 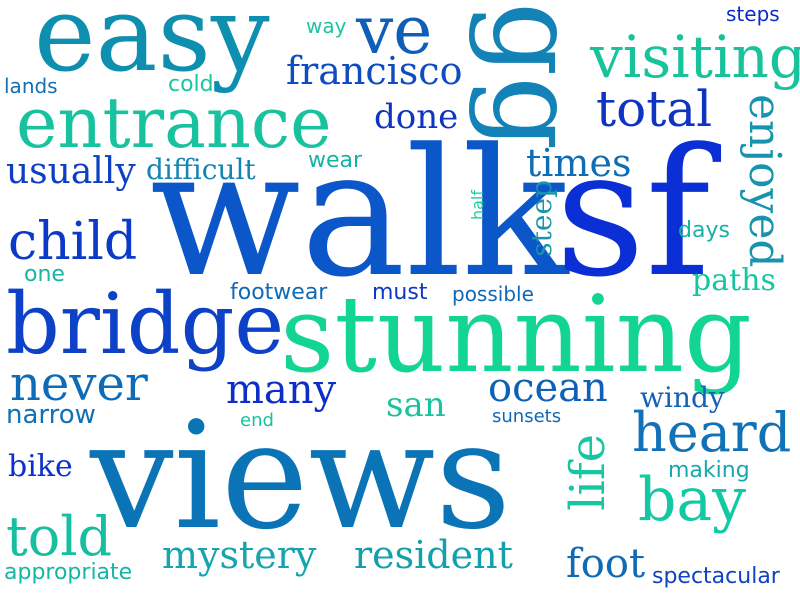 I want to click on word-stunning: stunning, so click(x=516, y=334).